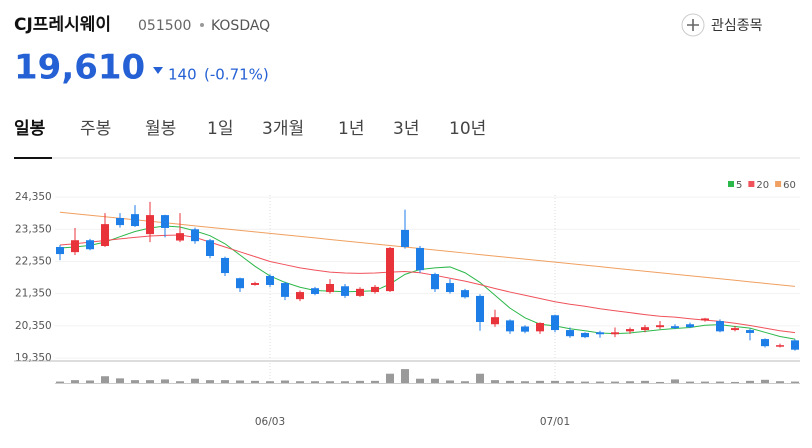  Describe the element at coordinates (762, 185) in the screenshot. I see `legend-label: 20` at that location.